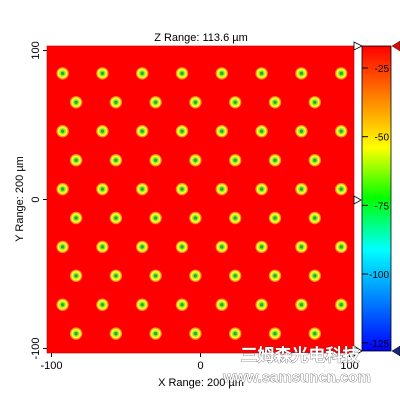 The image size is (400, 400). I want to click on colorbar-min-marker-left, so click(358, 351).